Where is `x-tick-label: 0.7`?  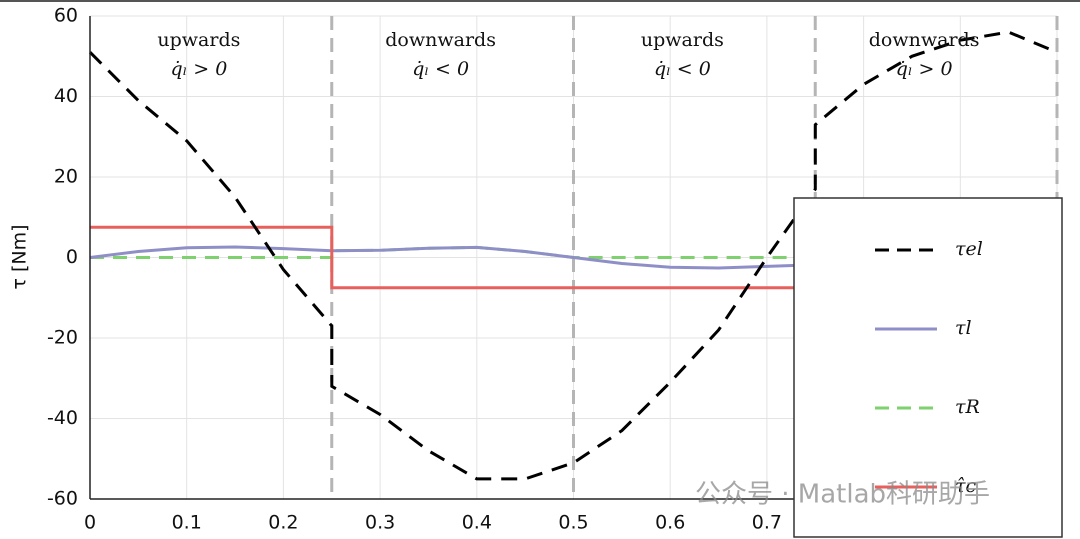
x-tick-label: 0.7 is located at coordinates (767, 523).